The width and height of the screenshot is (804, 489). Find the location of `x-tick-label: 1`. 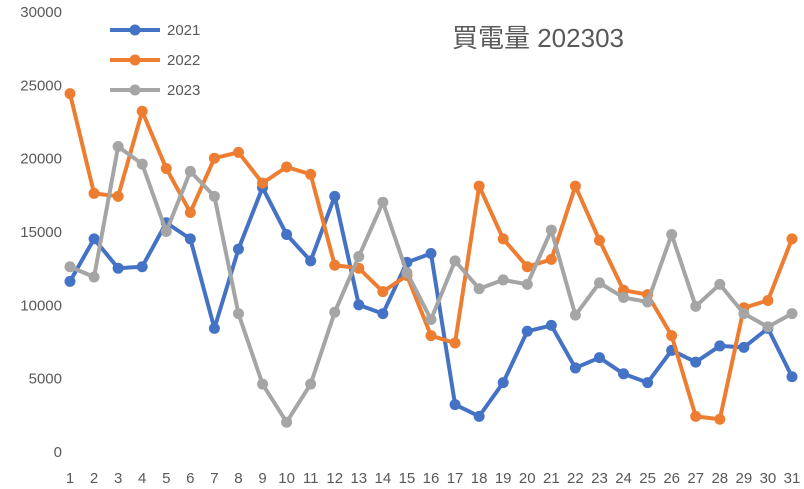

x-tick-label: 1 is located at coordinates (70, 478).